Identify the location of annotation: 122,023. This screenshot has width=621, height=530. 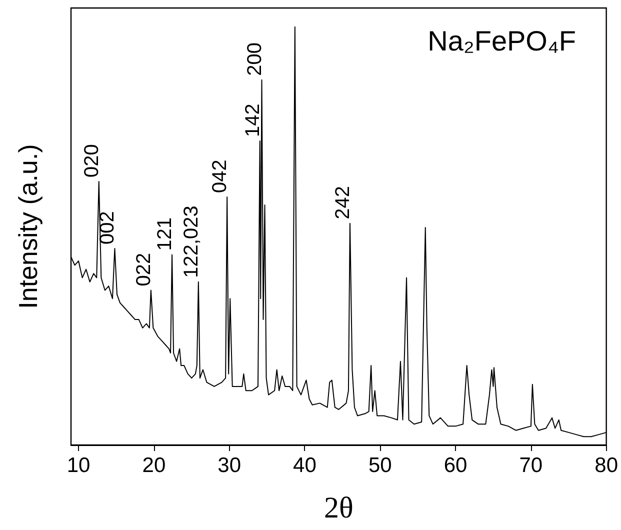
(191, 242).